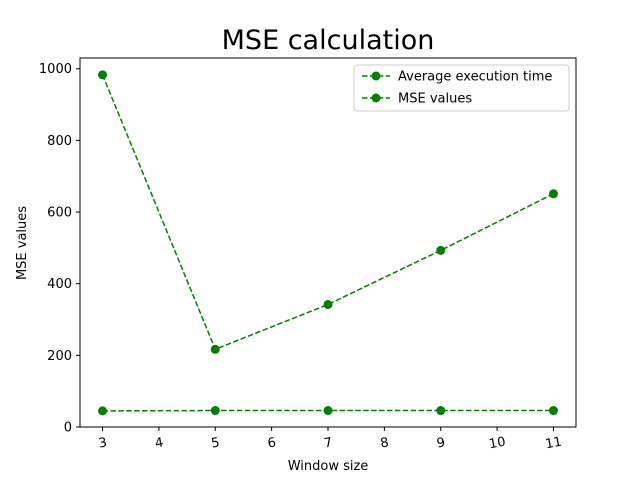 This screenshot has height=480, width=640. Describe the element at coordinates (59, 213) in the screenshot. I see `y-tick-label: 600` at that location.